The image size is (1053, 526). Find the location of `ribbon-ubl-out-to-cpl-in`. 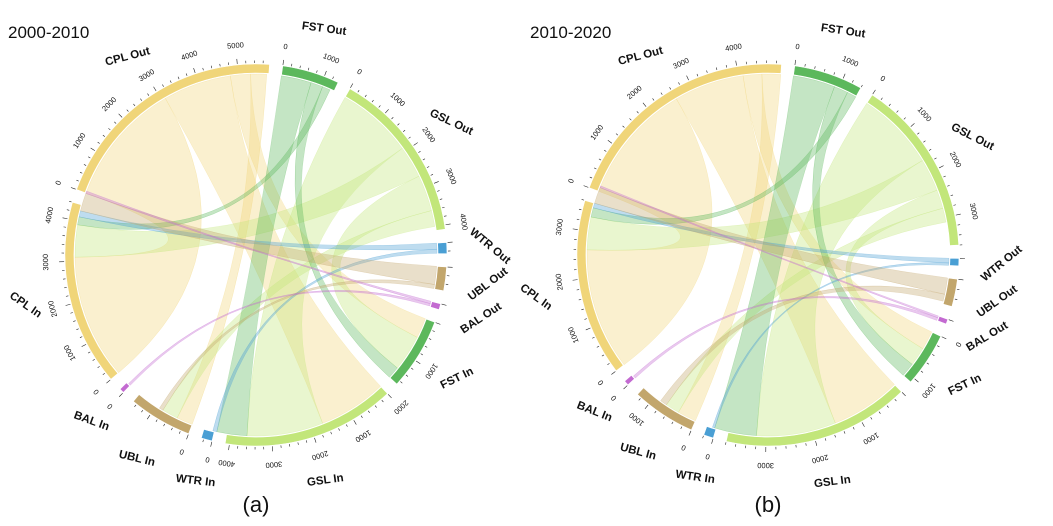

ribbon-ubl-out-to-cpl-in is located at coordinates (258, 239).